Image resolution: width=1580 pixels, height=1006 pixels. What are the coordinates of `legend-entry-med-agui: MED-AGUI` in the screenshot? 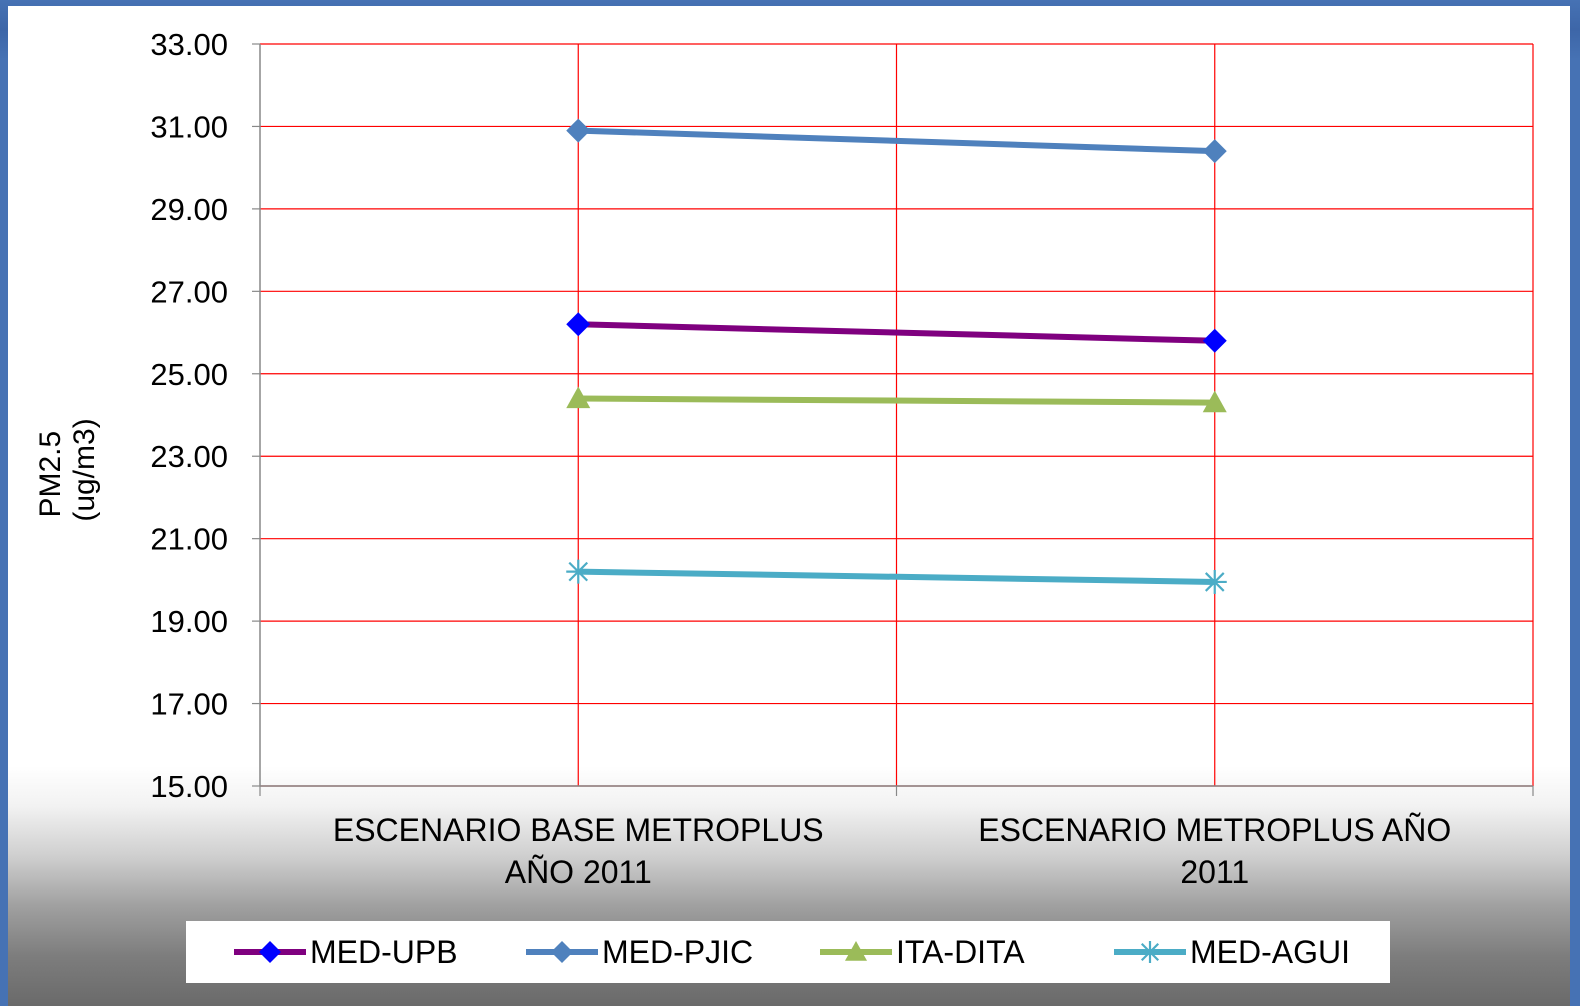 It's located at (1232, 952).